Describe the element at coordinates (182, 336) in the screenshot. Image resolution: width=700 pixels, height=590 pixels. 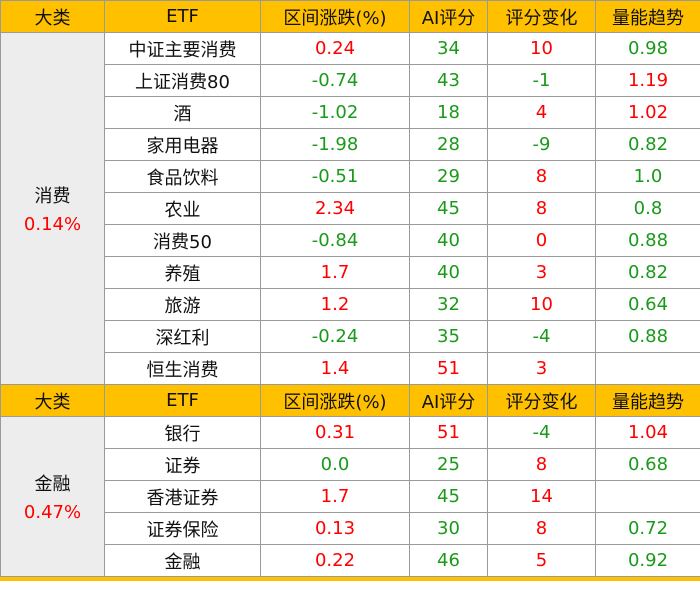
I see `etf-name-cell: 深红利` at that location.